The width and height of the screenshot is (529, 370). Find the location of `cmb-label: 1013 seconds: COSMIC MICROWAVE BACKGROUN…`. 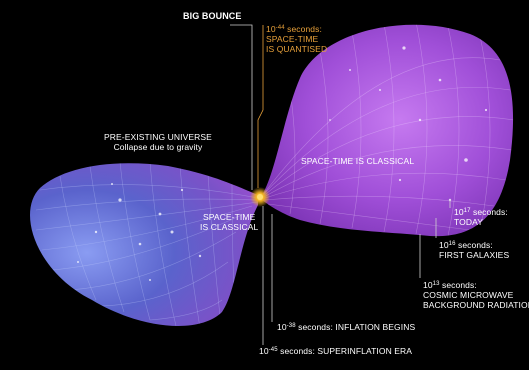

cmb-label: 1013 seconds: COSMIC MICROWAVE BACKGROUN… is located at coordinates (476, 295).